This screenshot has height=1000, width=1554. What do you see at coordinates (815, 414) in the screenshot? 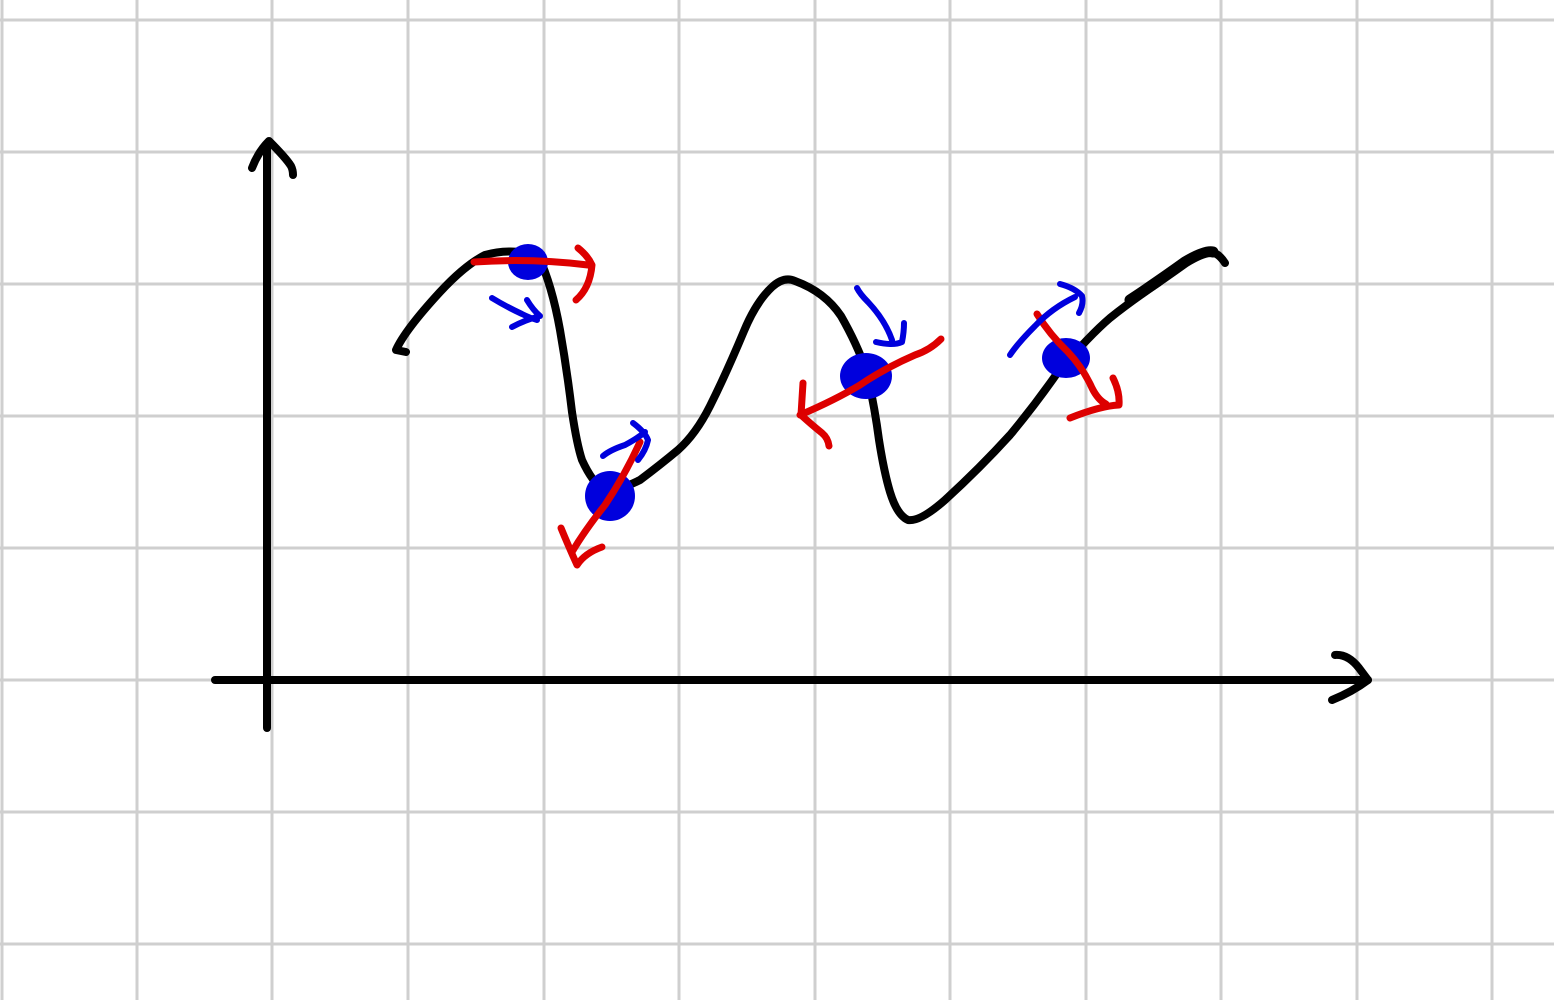
I see `point-3-tangent-arrowhead` at bounding box center [815, 414].